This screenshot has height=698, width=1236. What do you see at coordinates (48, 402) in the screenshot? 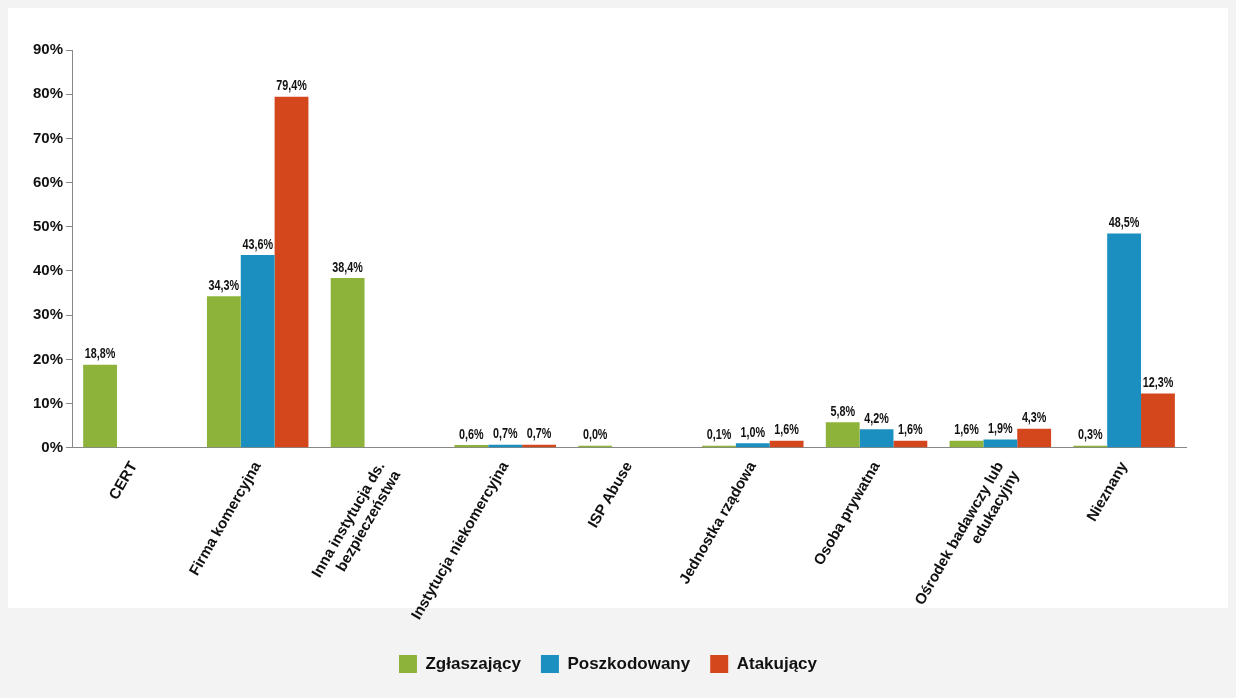
I see `y-tick-label: 10%` at bounding box center [48, 402].